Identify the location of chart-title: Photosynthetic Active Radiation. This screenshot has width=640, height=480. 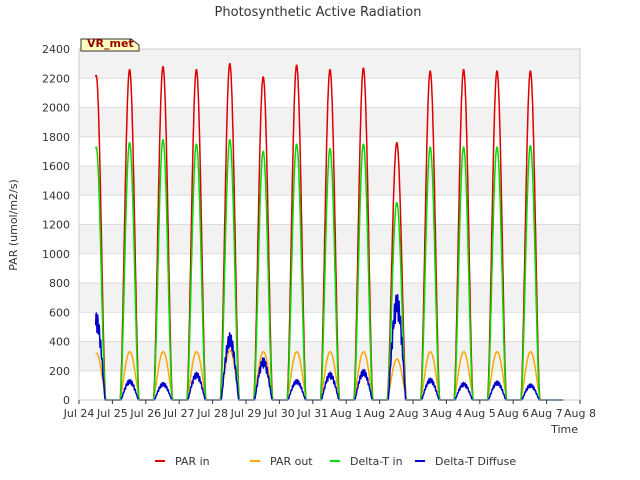
(318, 12).